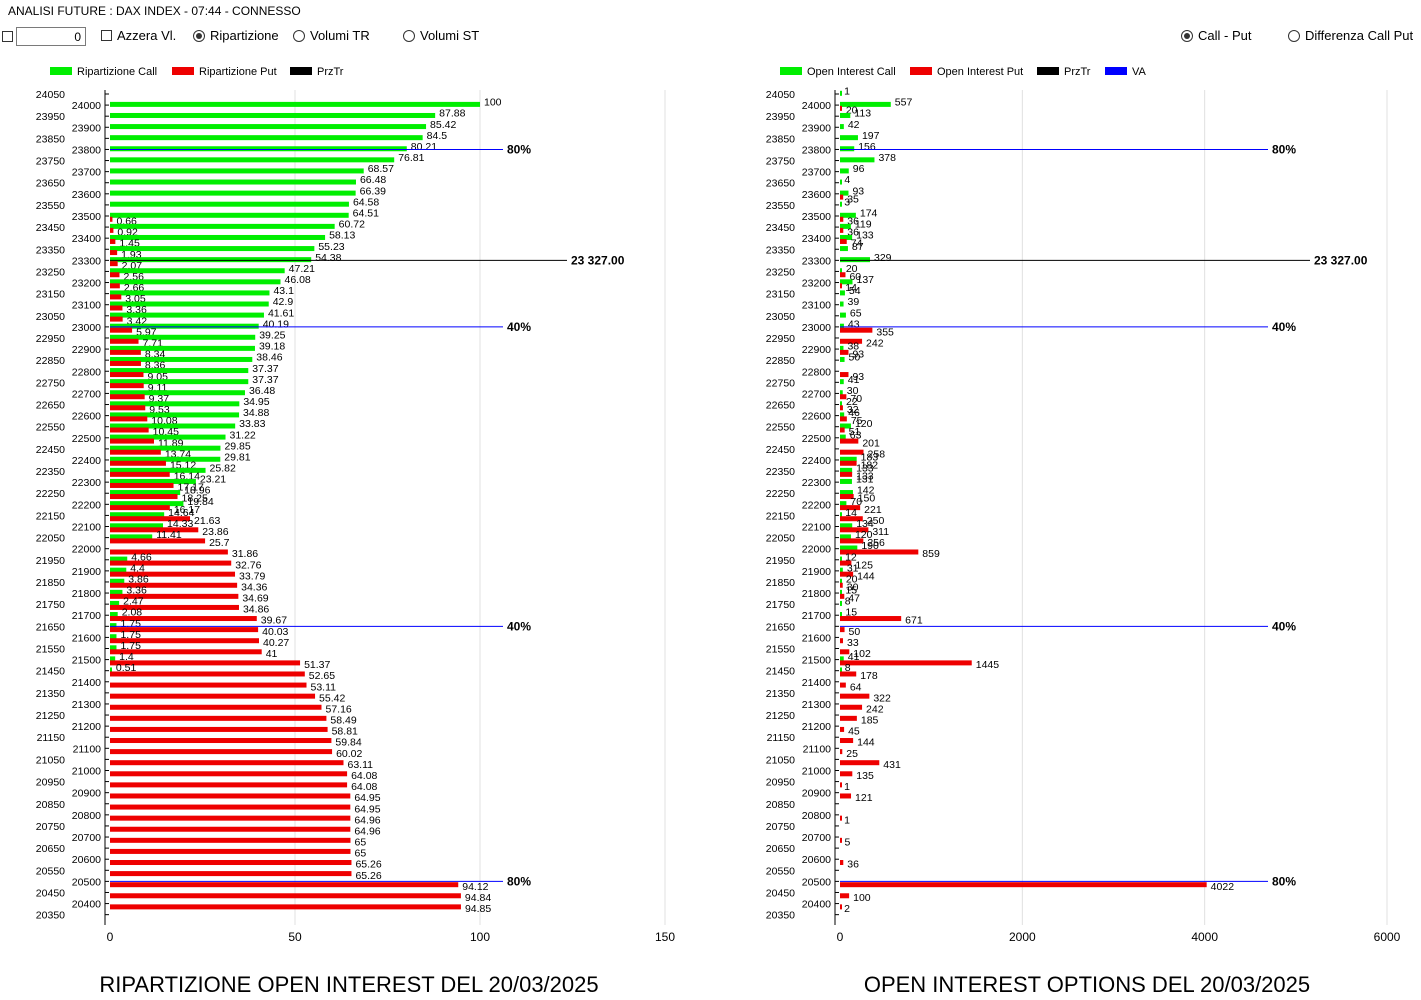  Describe the element at coordinates (50, 317) in the screenshot. I see `strike-label: 23050` at that location.